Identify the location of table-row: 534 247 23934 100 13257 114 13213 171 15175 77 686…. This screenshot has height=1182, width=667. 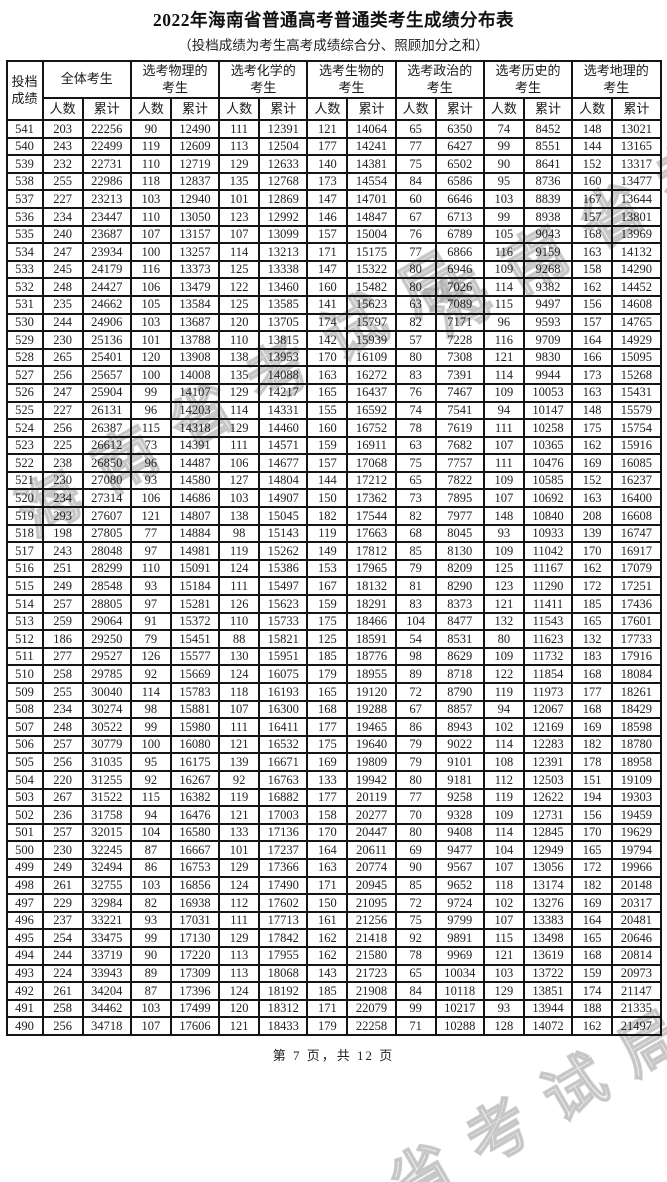
(333, 252).